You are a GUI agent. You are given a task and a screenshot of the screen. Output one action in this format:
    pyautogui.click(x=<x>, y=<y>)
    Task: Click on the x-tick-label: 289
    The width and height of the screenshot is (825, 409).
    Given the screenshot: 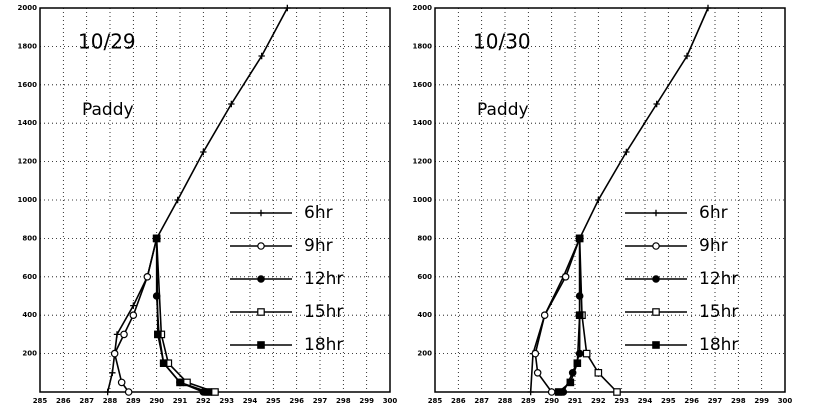 What is the action you would take?
    pyautogui.click(x=133, y=401)
    